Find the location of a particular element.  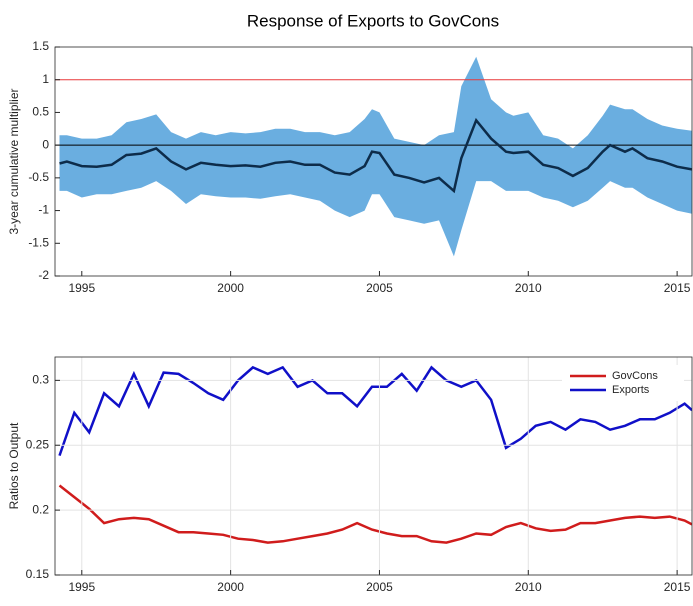

y-tick-label: 0.25 is located at coordinates (38, 444).